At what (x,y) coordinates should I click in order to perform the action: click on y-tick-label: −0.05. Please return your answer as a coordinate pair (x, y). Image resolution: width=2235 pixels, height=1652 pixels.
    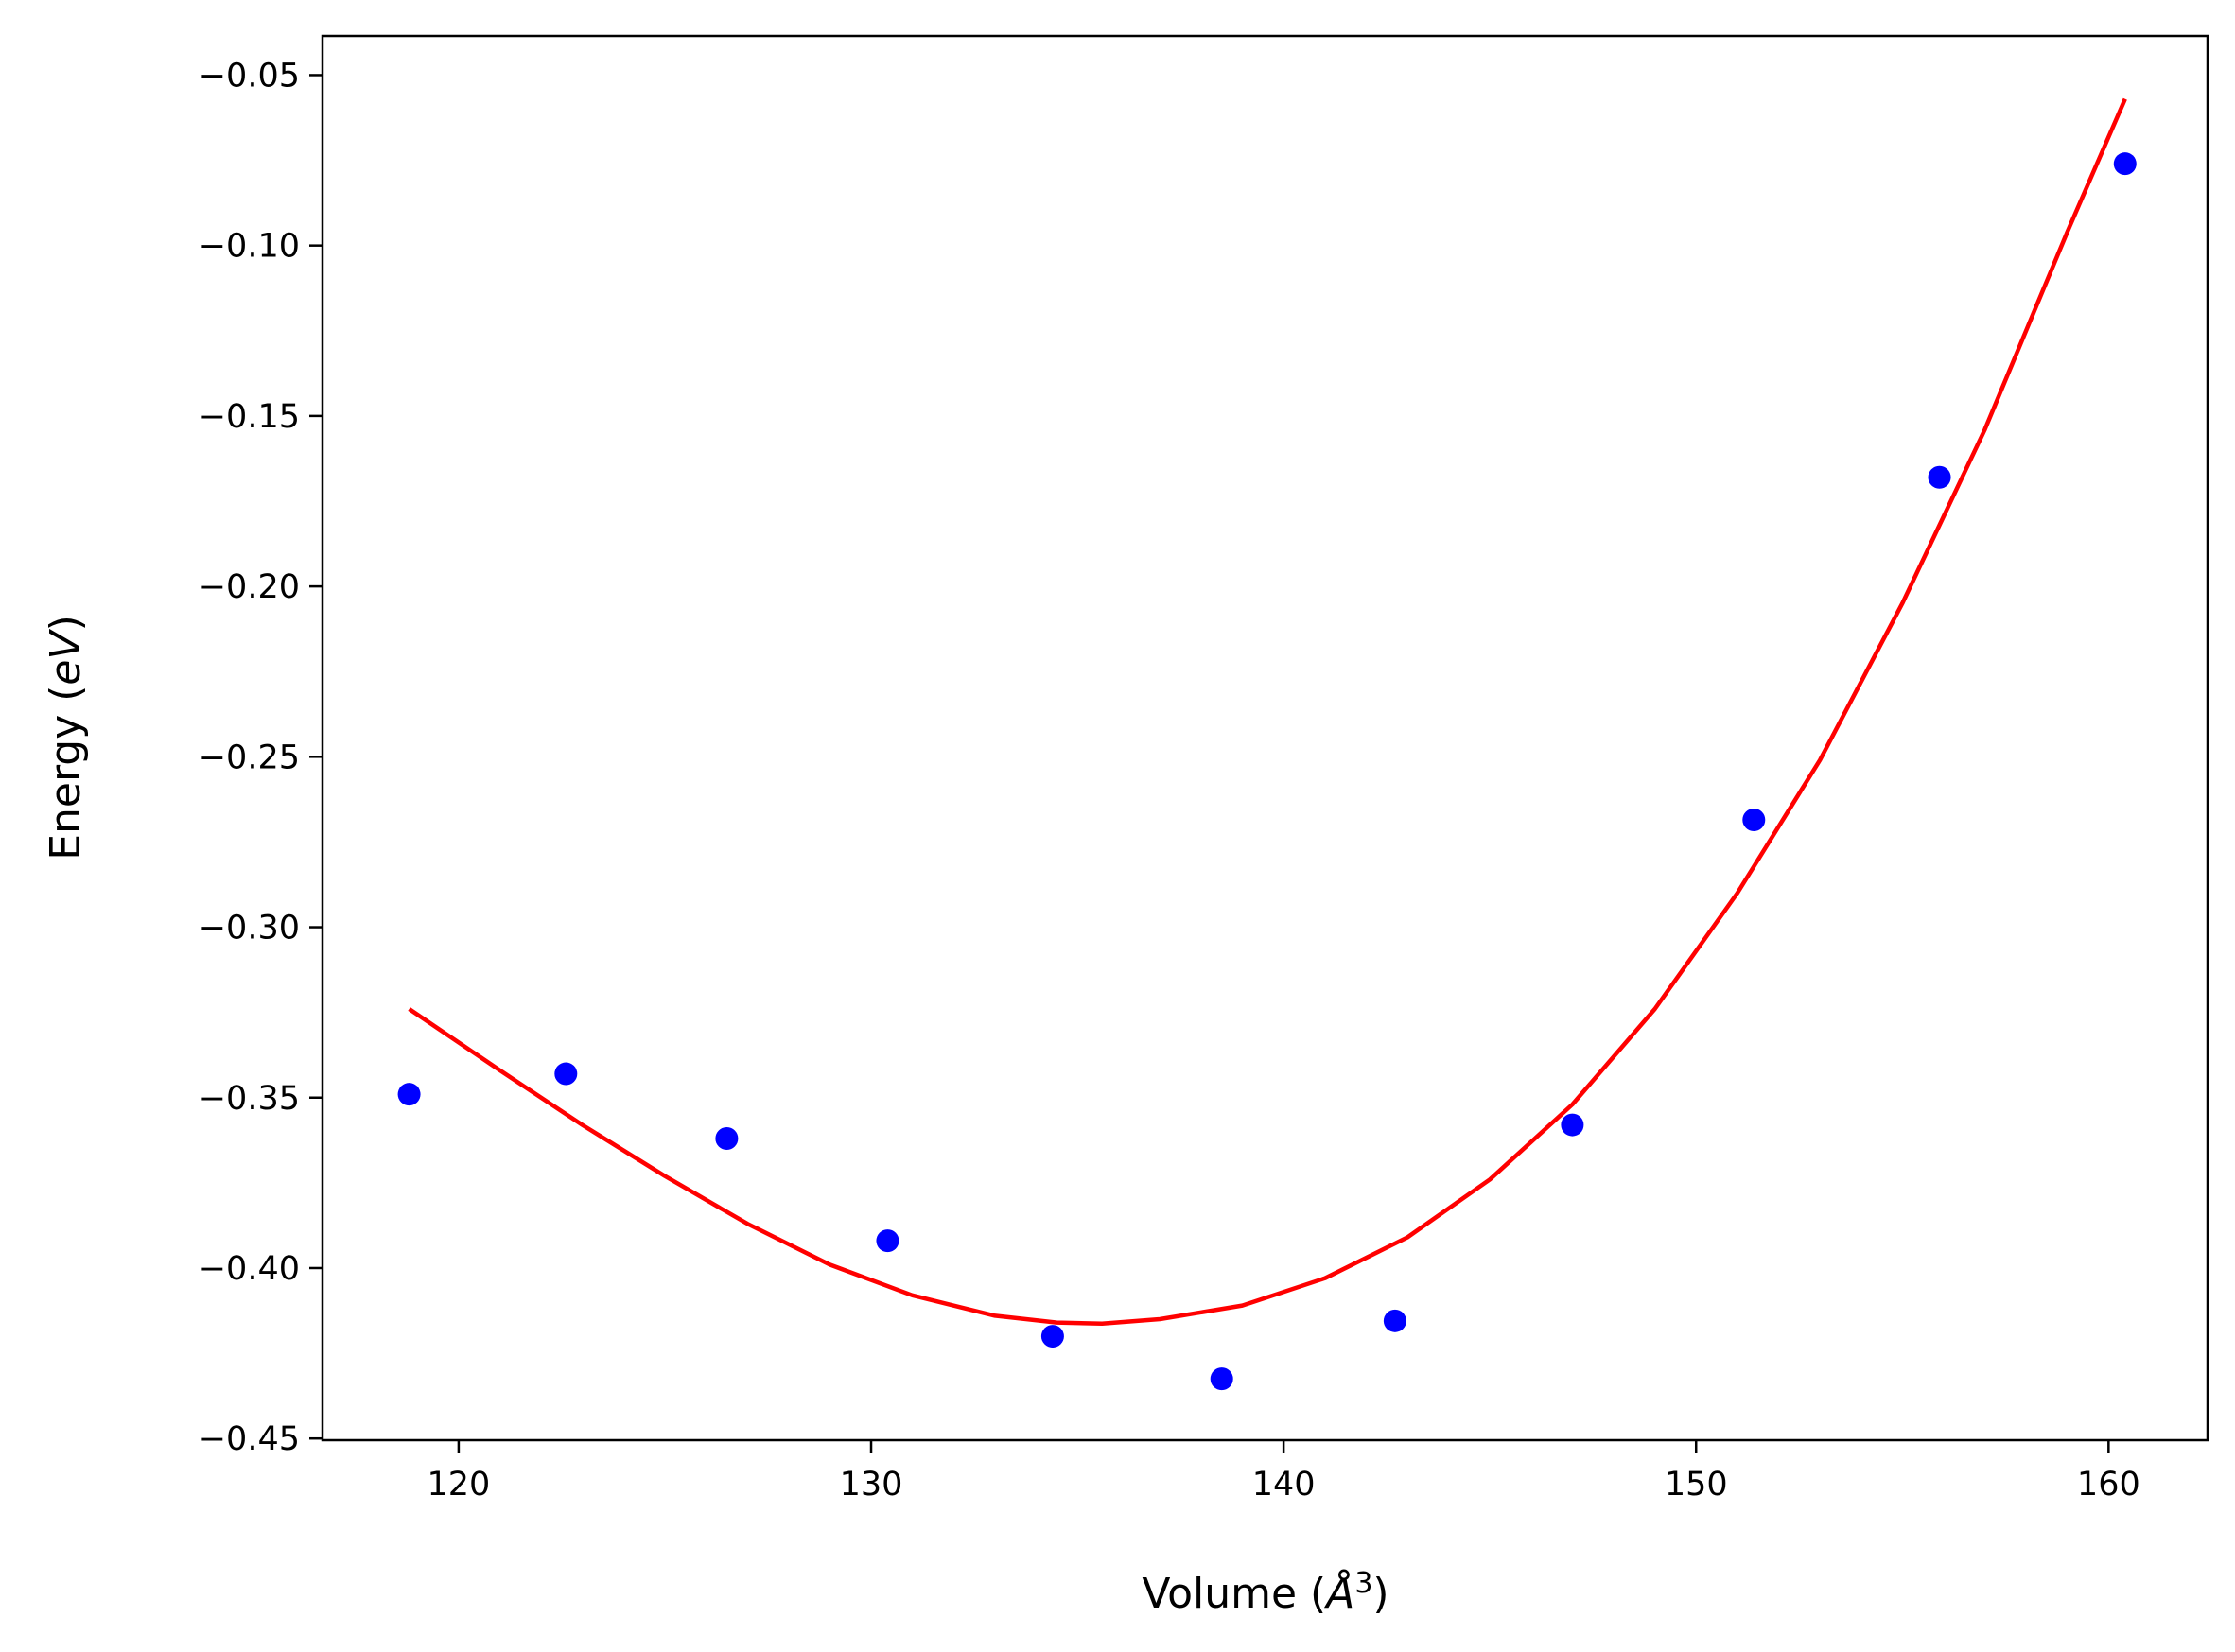
    Looking at the image, I should click on (249, 76).